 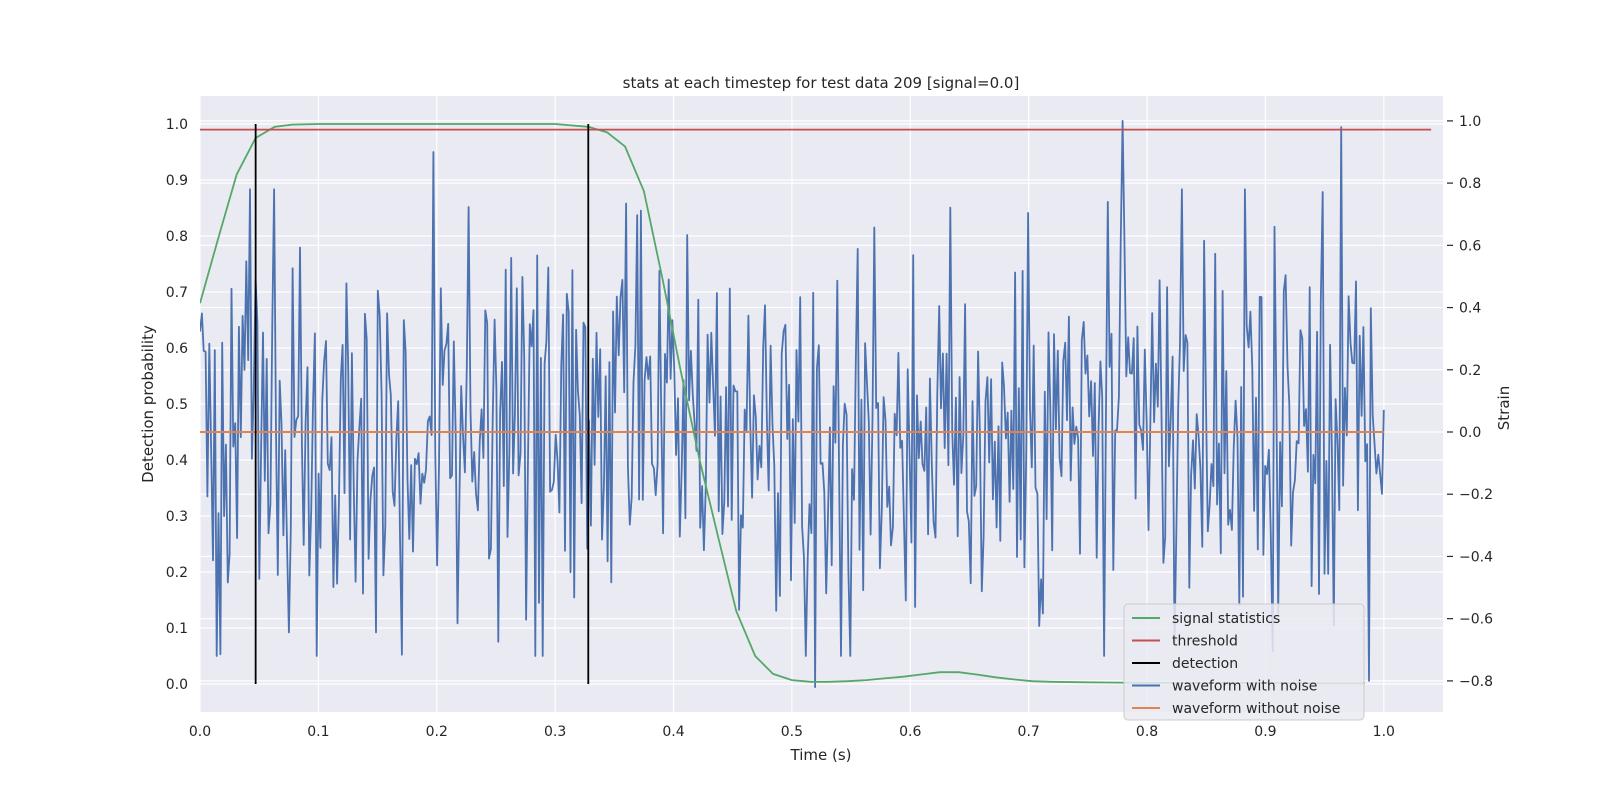 I want to click on legend-entry-label: signal statistics, so click(x=1226, y=619).